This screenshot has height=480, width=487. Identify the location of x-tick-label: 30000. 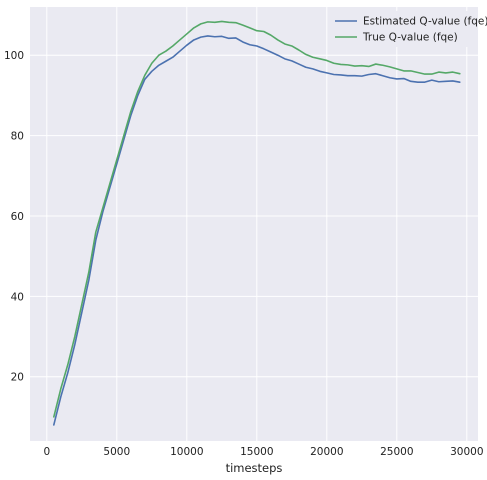
(466, 452).